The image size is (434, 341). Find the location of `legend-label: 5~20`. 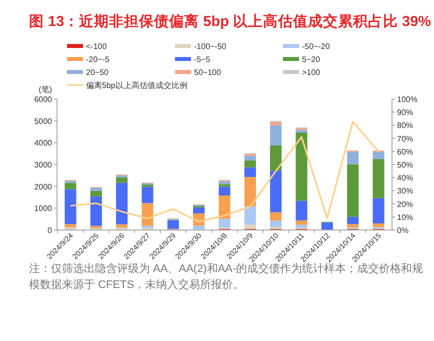

legend-label: 5~20 is located at coordinates (311, 59).